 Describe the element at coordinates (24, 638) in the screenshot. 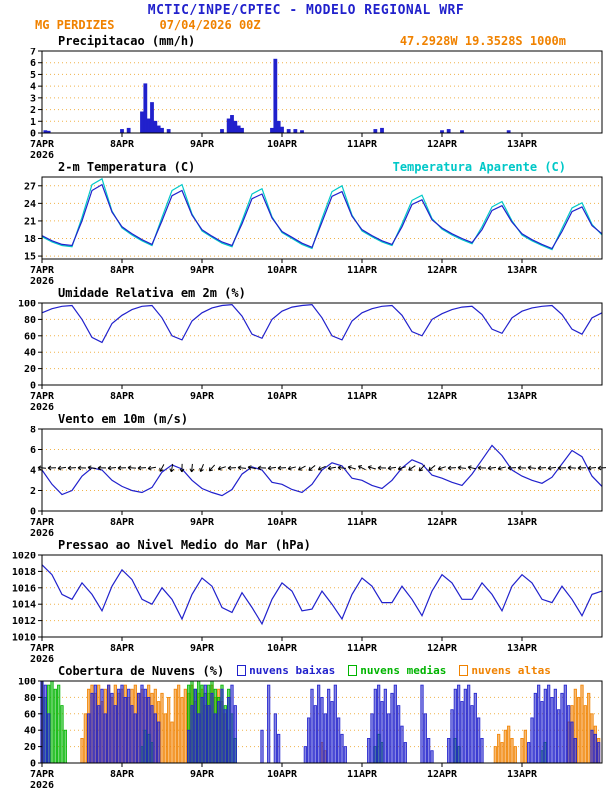

I see `svg-text: 1010` at that location.